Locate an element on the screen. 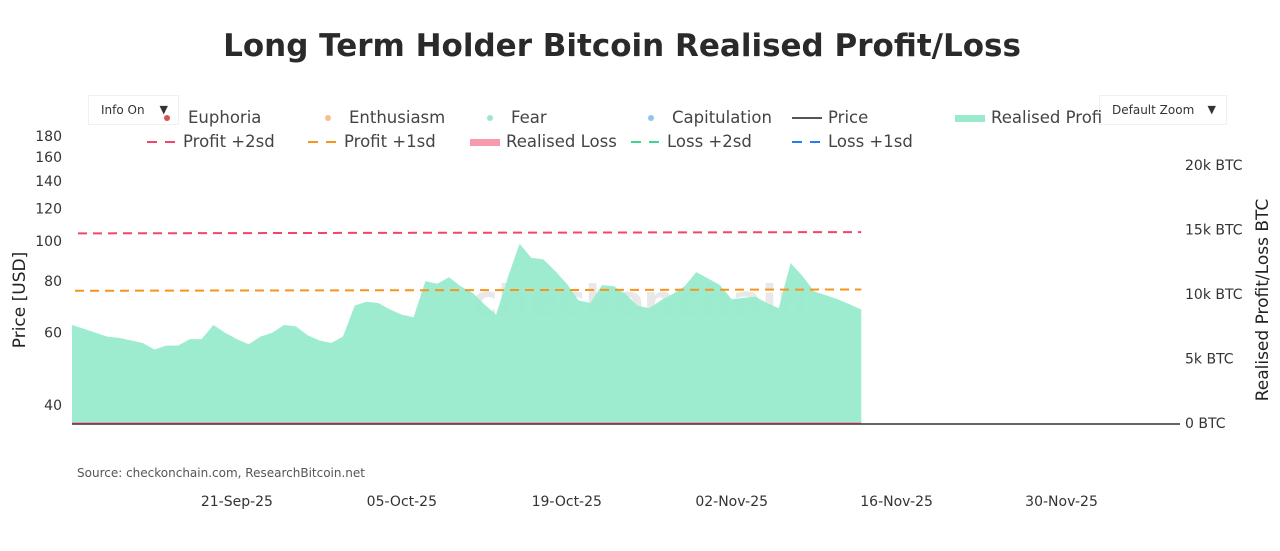 The image size is (1280, 551). legend-label: Loss +2sd is located at coordinates (709, 141).